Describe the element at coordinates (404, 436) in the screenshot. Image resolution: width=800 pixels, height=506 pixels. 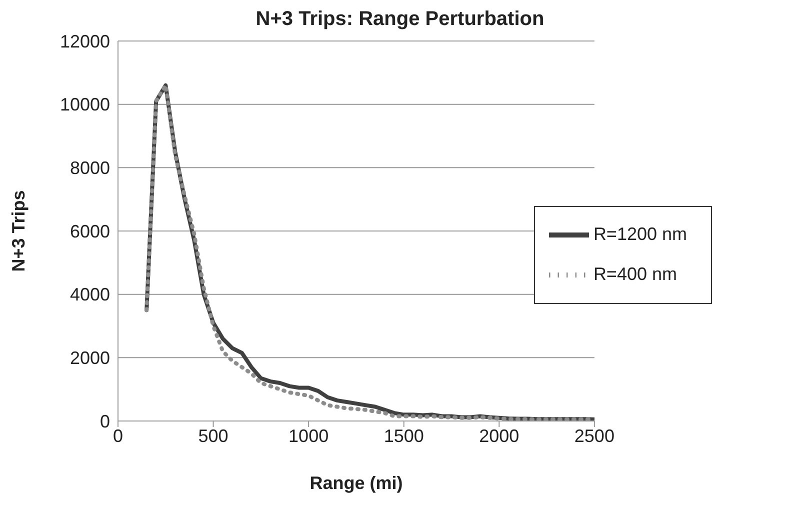
I see `x-tick-label: 1500` at that location.